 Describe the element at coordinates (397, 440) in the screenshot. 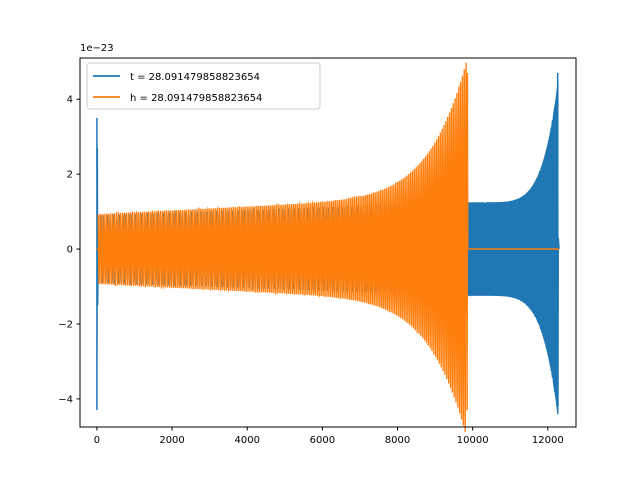

I see `x-tick-label: 8000` at that location.